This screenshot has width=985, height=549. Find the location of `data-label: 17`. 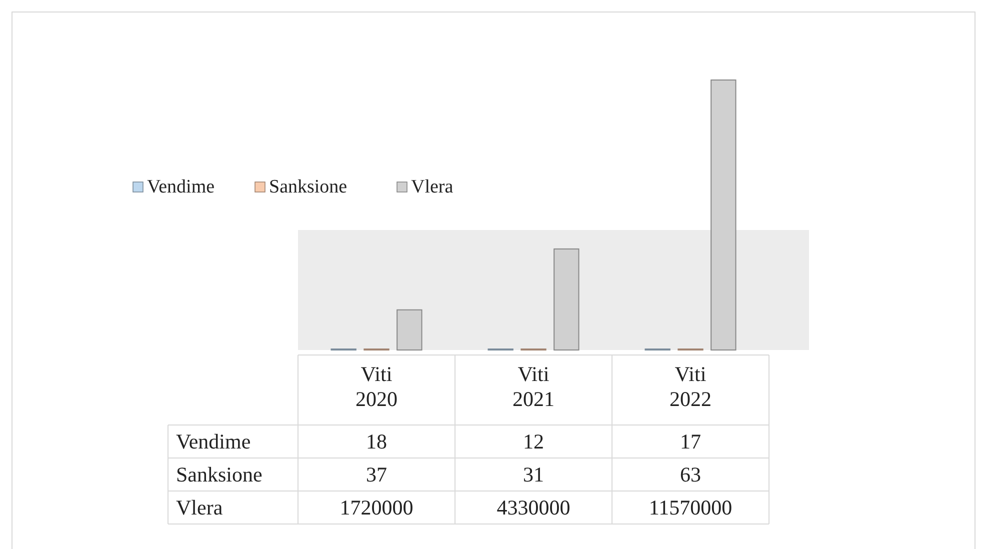

data-label: 17 is located at coordinates (690, 442).